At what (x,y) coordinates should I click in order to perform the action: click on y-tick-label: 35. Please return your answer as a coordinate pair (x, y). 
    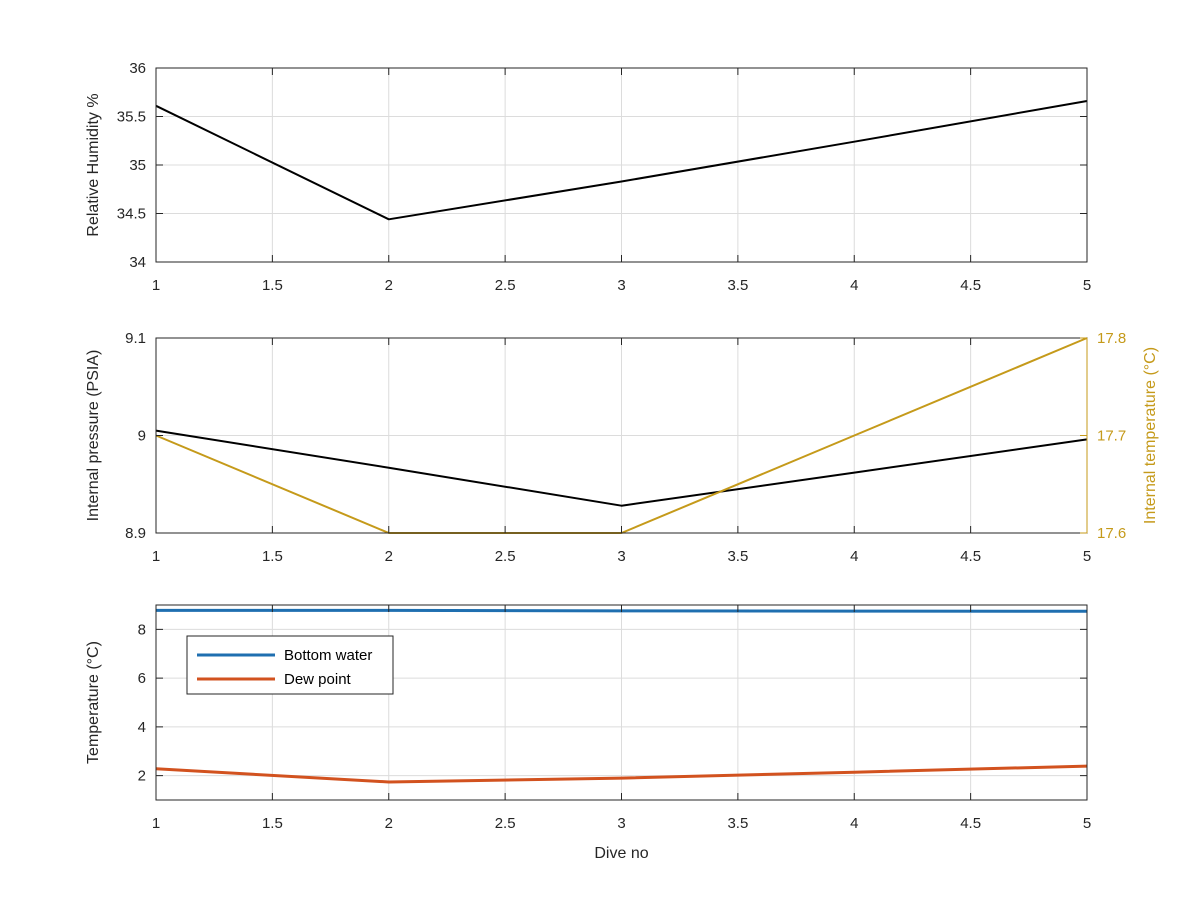
    Looking at the image, I should click on (137, 165).